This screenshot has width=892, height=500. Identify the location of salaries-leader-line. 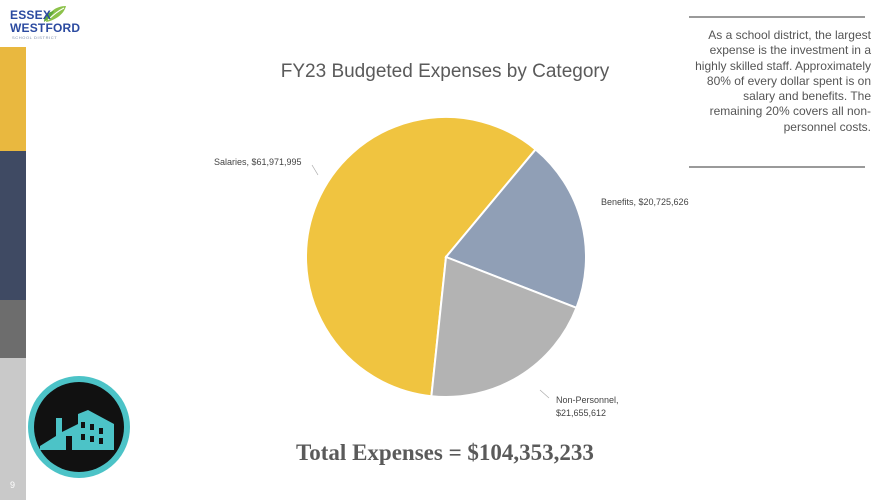
(315, 170).